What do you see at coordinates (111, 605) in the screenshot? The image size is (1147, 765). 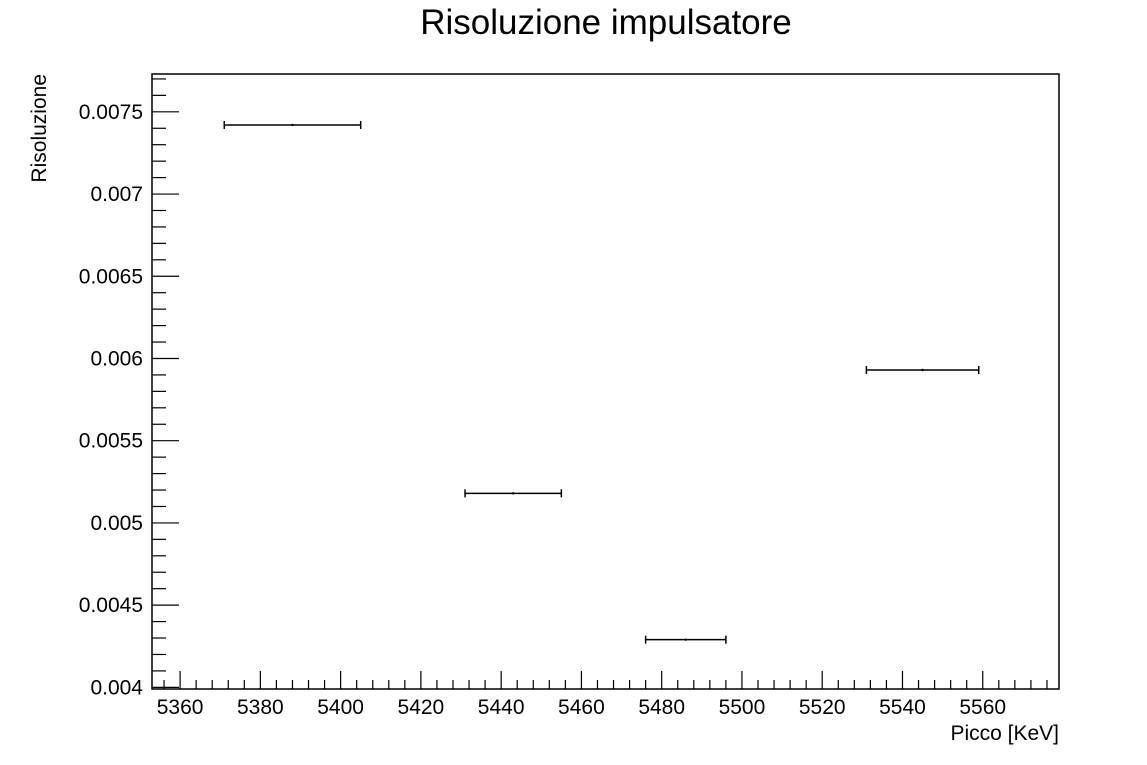 I see `y-tick-label: 0.0045` at bounding box center [111, 605].